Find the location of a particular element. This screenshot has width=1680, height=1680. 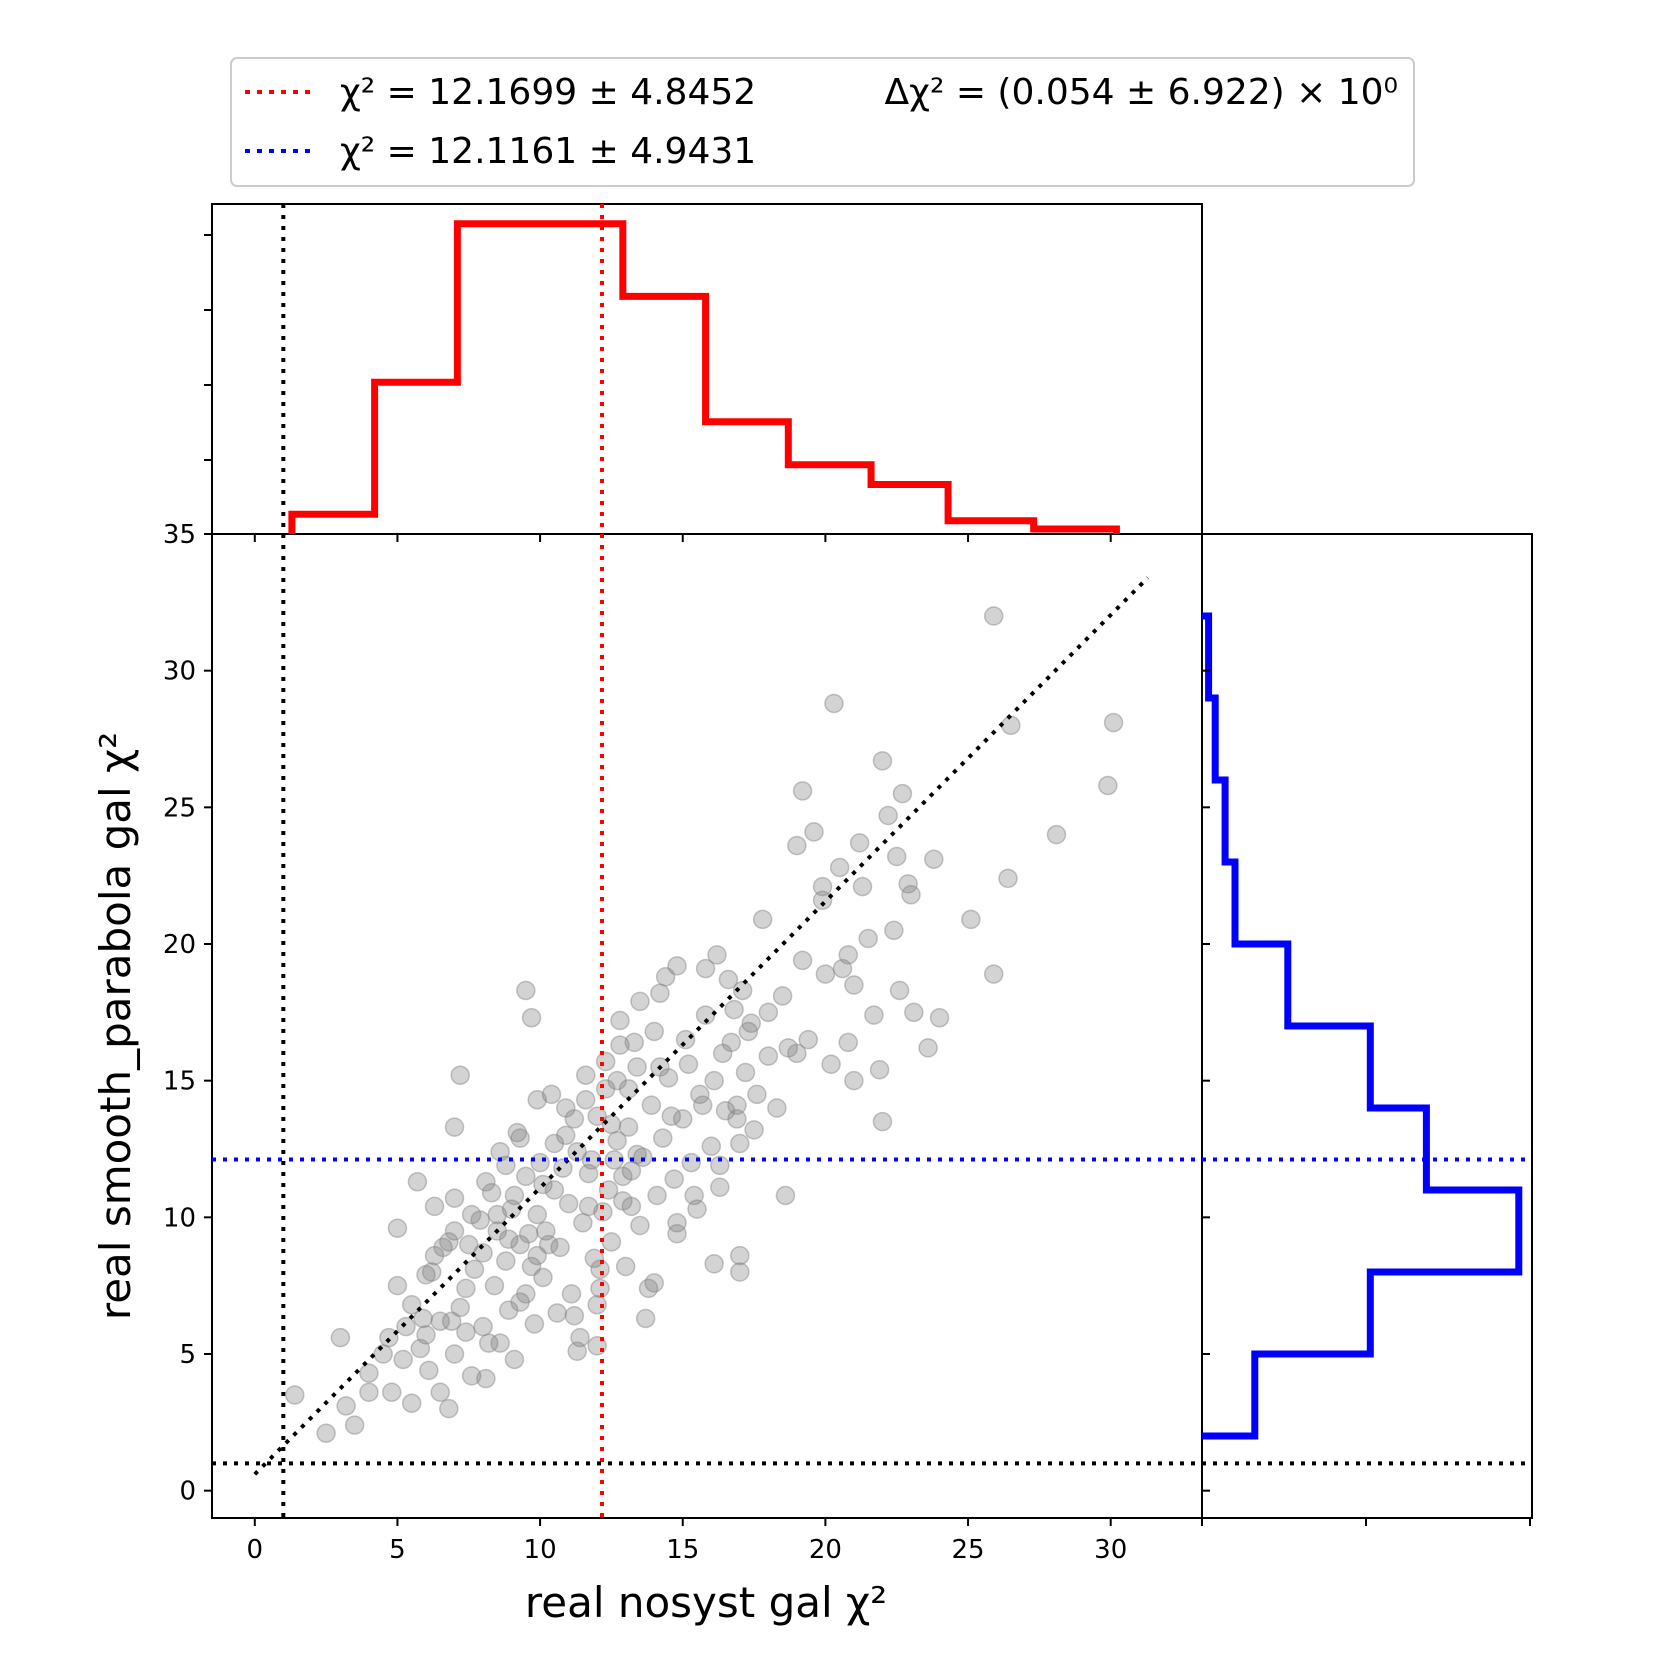

x-axis-label: real nosyst gal χ² is located at coordinates (706, 1602).